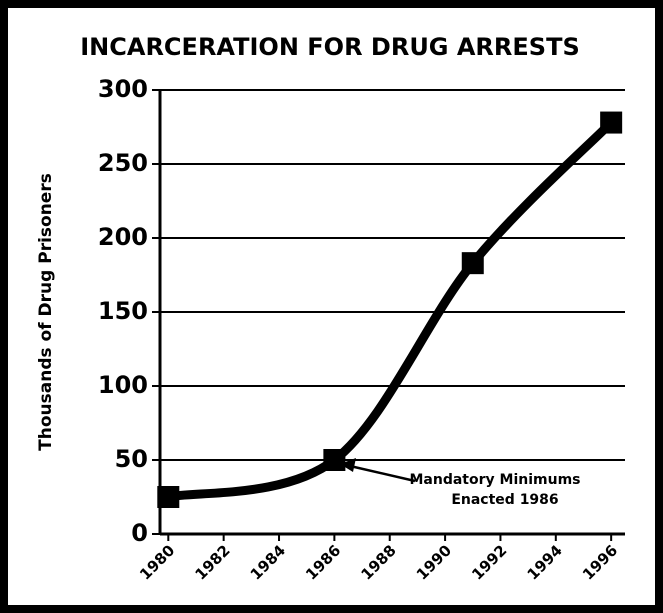  Describe the element at coordinates (123, 237) in the screenshot. I see `y-tick-label: 200` at that location.